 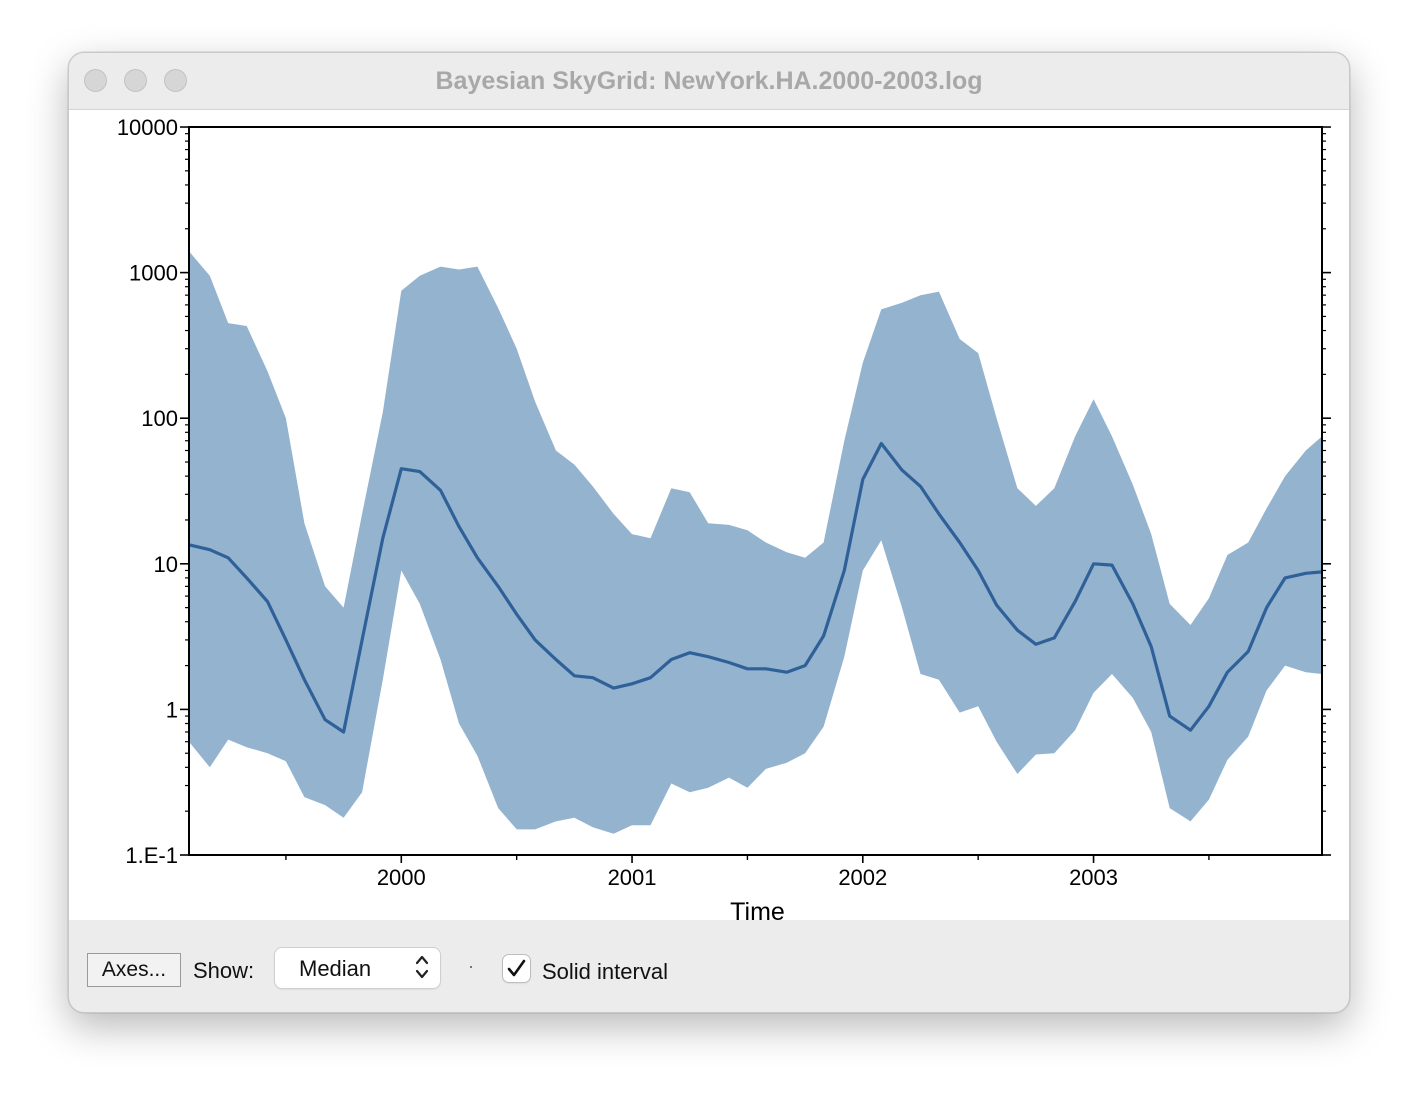 What do you see at coordinates (605, 971) in the screenshot?
I see `solid-interval-label: Solid interval` at bounding box center [605, 971].